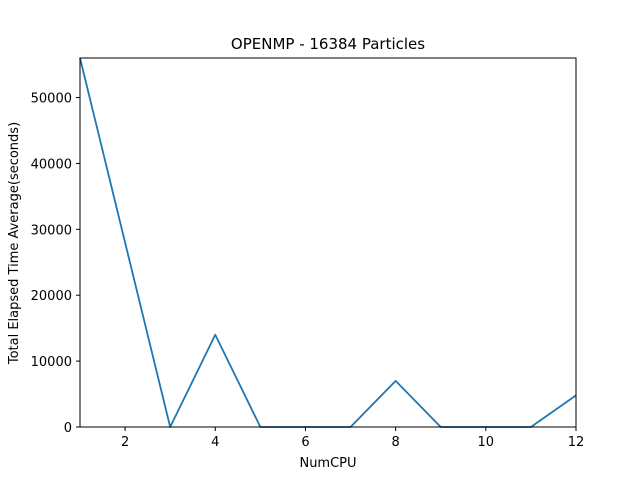 The height and width of the screenshot is (480, 640). What do you see at coordinates (576, 442) in the screenshot?
I see `x-tick-label: 12` at bounding box center [576, 442].